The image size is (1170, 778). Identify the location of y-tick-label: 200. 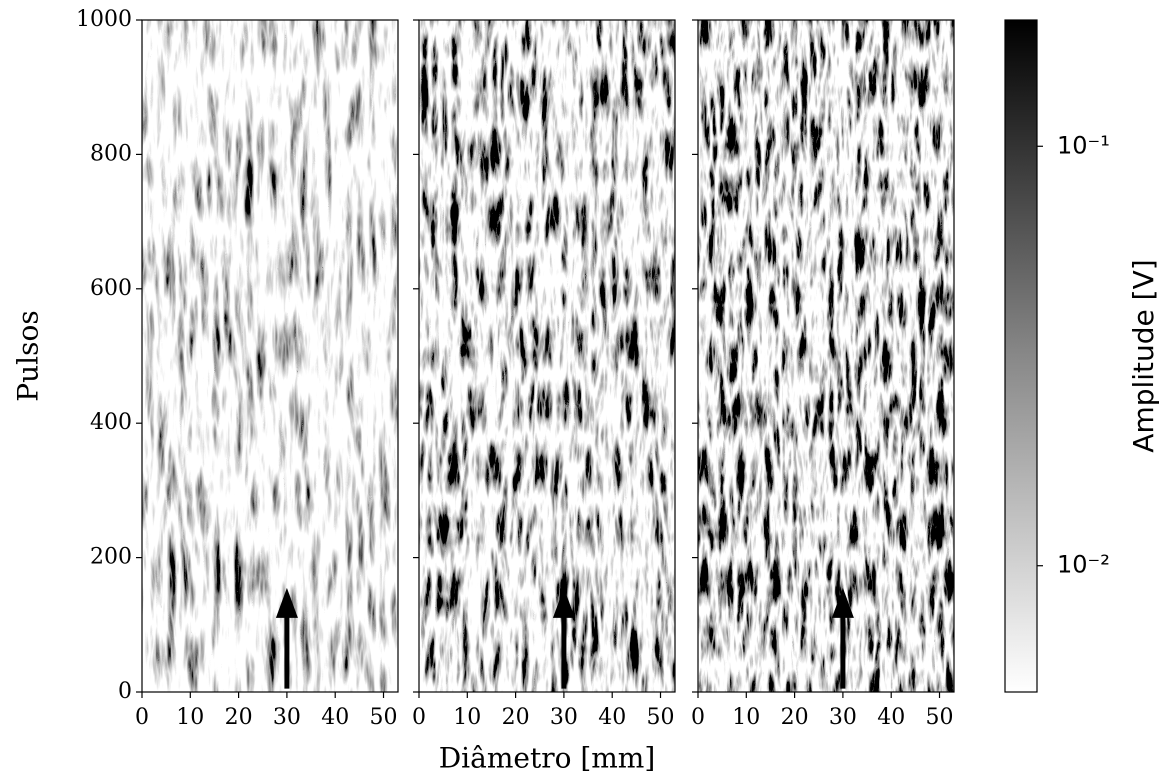
(111, 557).